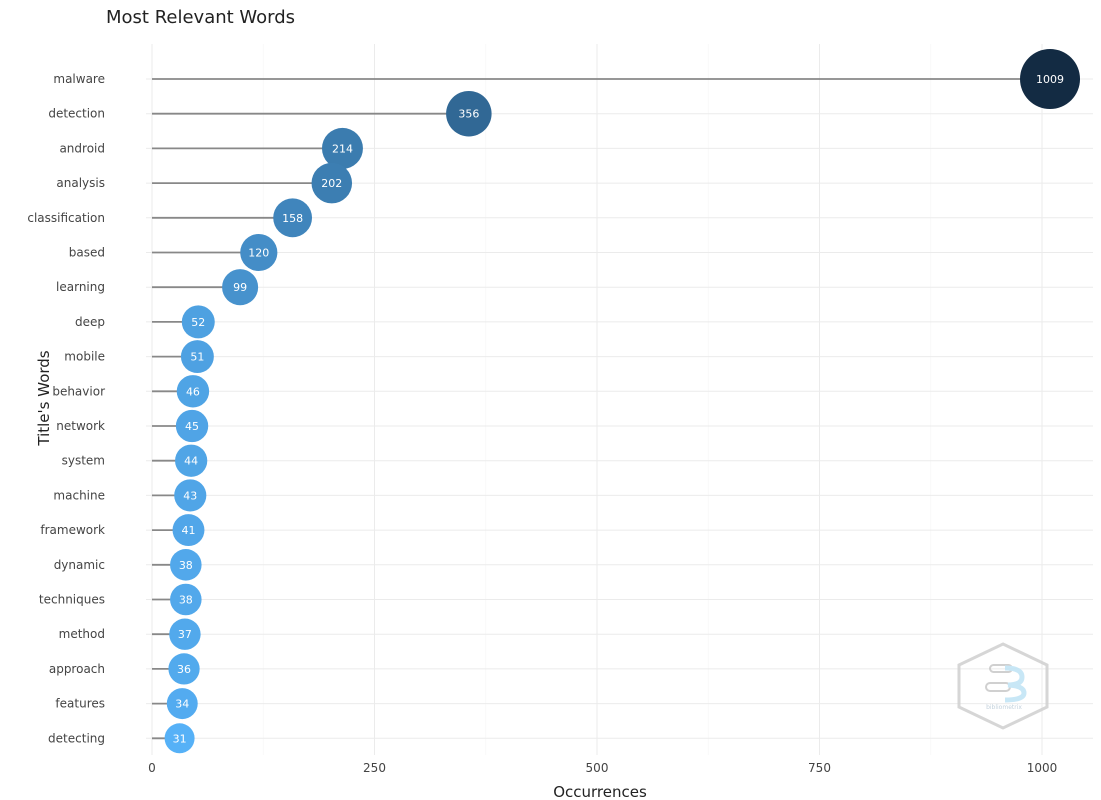 The height and width of the screenshot is (800, 1101). I want to click on data-label-system: 44, so click(191, 461).